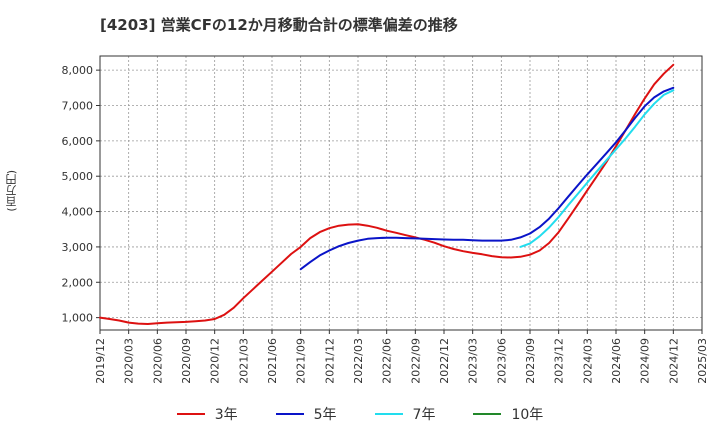 This screenshot has width=720, height=440. I want to click on y-tick-label: 6,000, so click(78, 141).